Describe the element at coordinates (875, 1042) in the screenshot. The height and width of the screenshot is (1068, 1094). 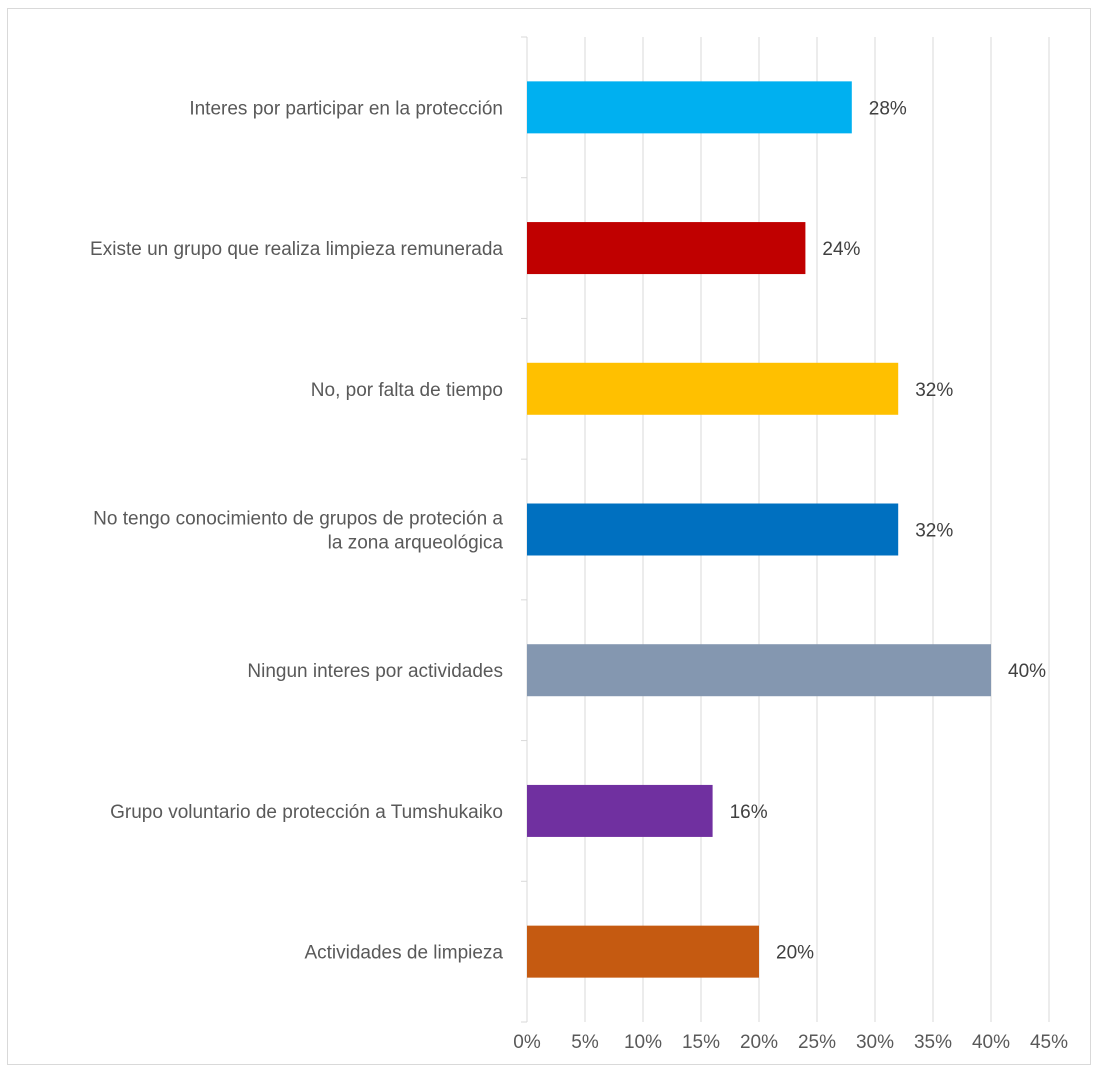
I see `x-tick-label: 30%` at that location.